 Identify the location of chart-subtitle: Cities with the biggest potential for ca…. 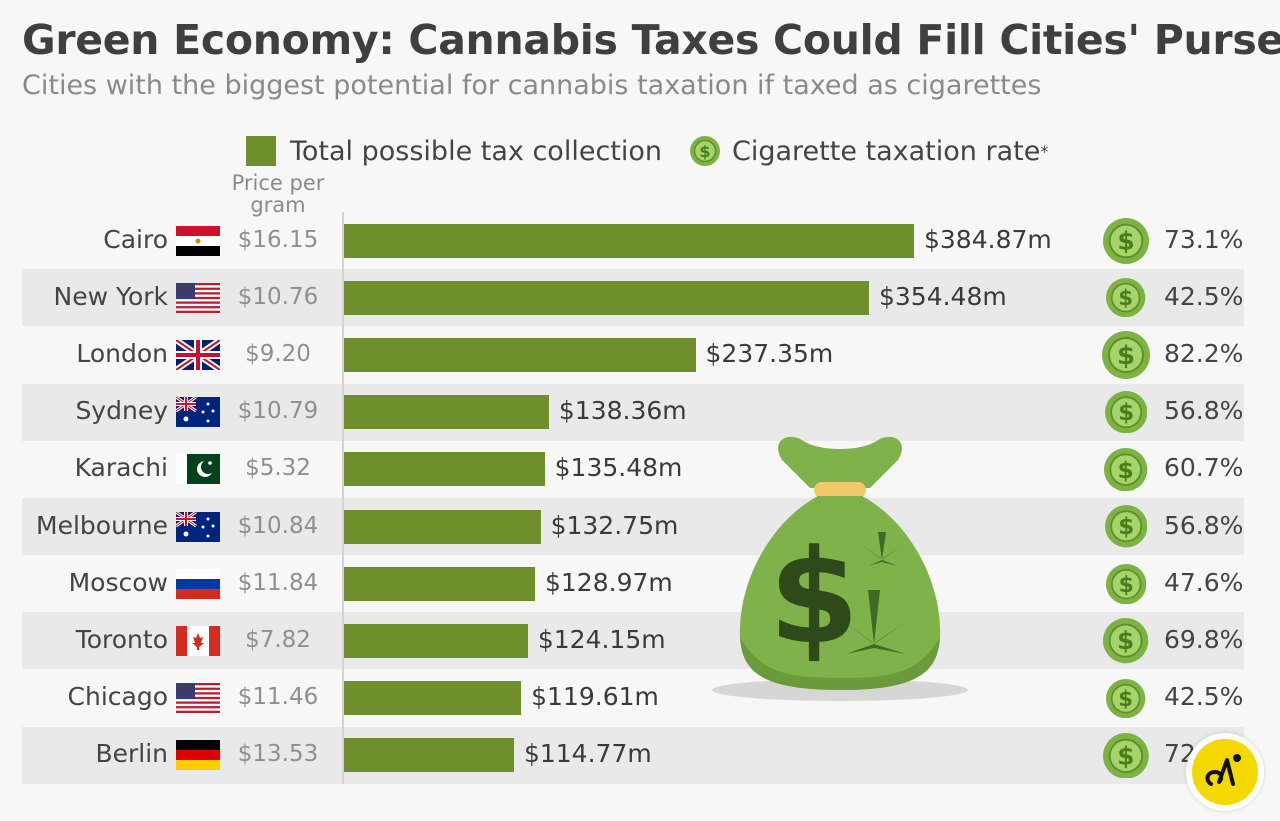
(532, 85).